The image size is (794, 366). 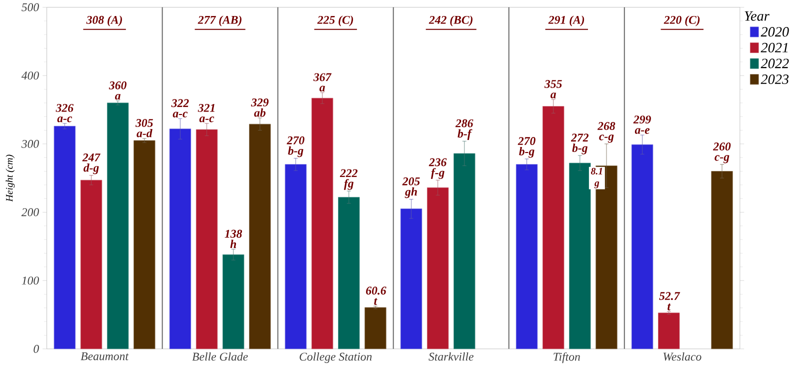 I want to click on data-label: 367 a, so click(x=322, y=82).